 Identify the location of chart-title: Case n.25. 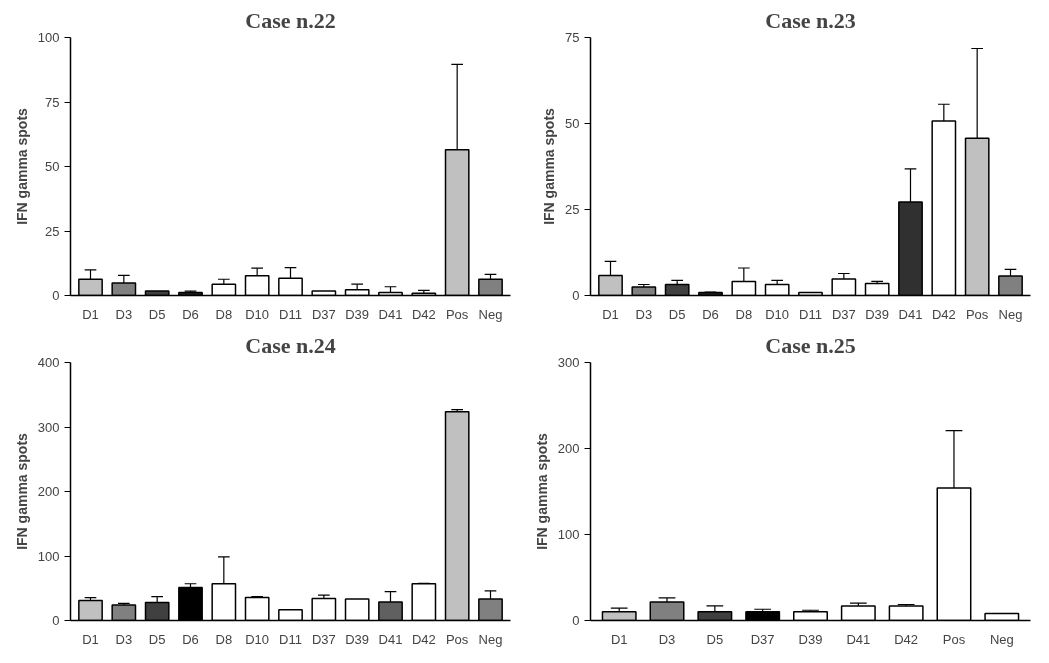
(810, 345).